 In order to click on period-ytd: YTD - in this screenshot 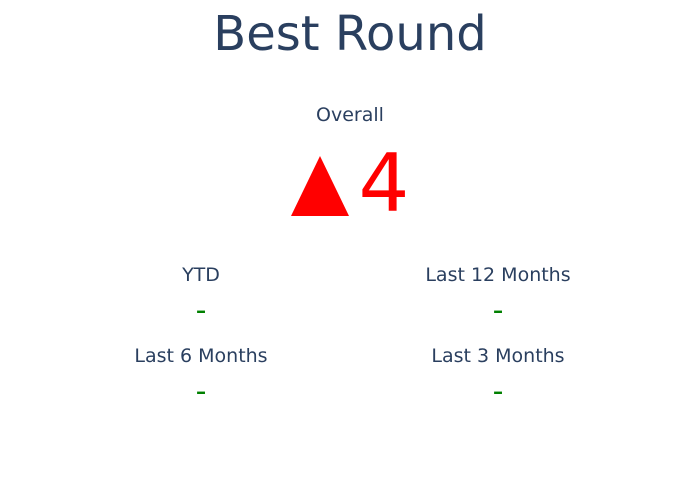, I will do `click(201, 296)`.